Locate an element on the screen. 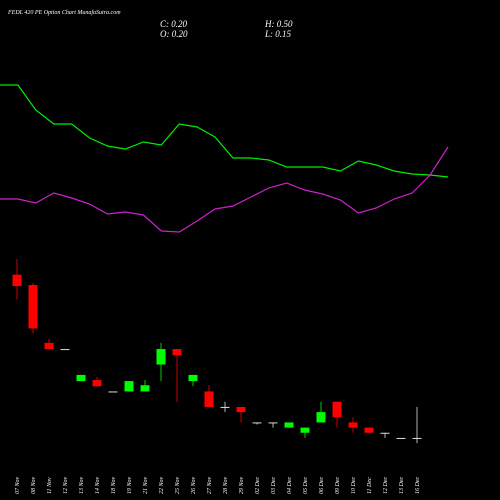 The width and height of the screenshot is (500, 500). x-tick-label: 18 Nov is located at coordinates (114, 485).